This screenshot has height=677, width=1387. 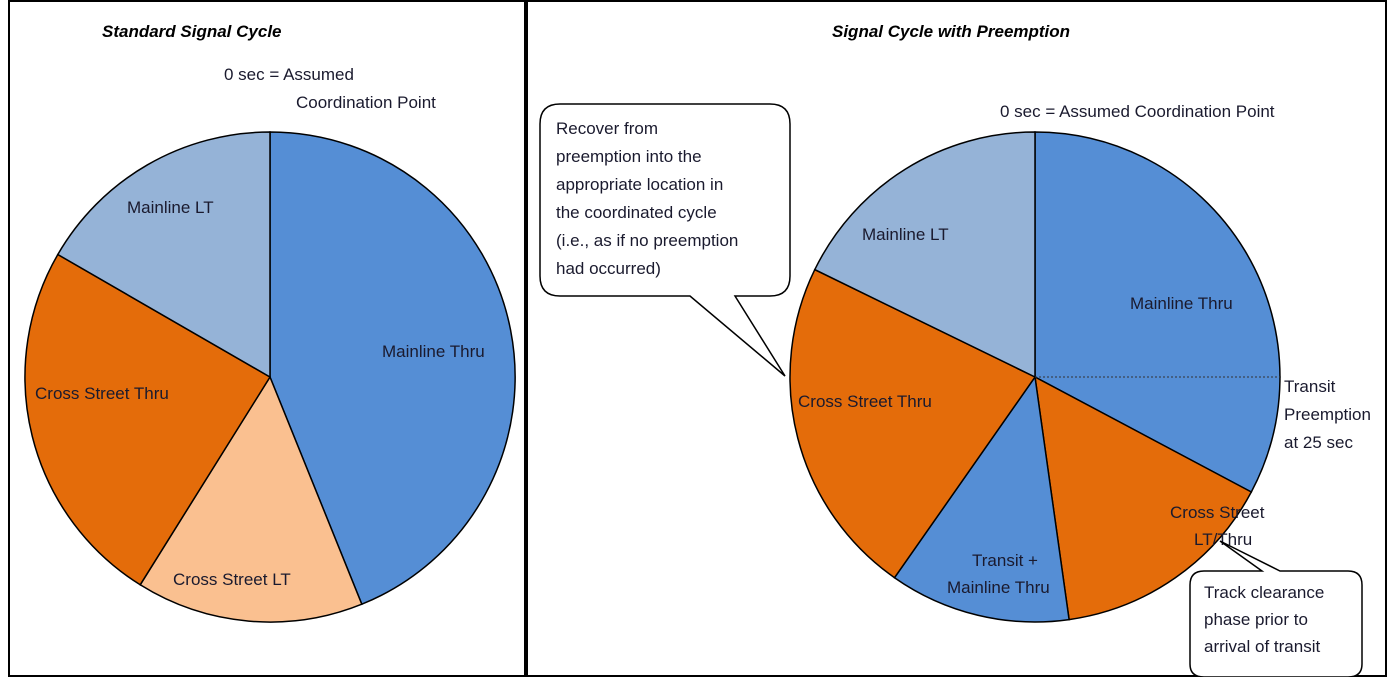 I want to click on pie-slice-transit-mainline-thru, so click(x=981, y=499).